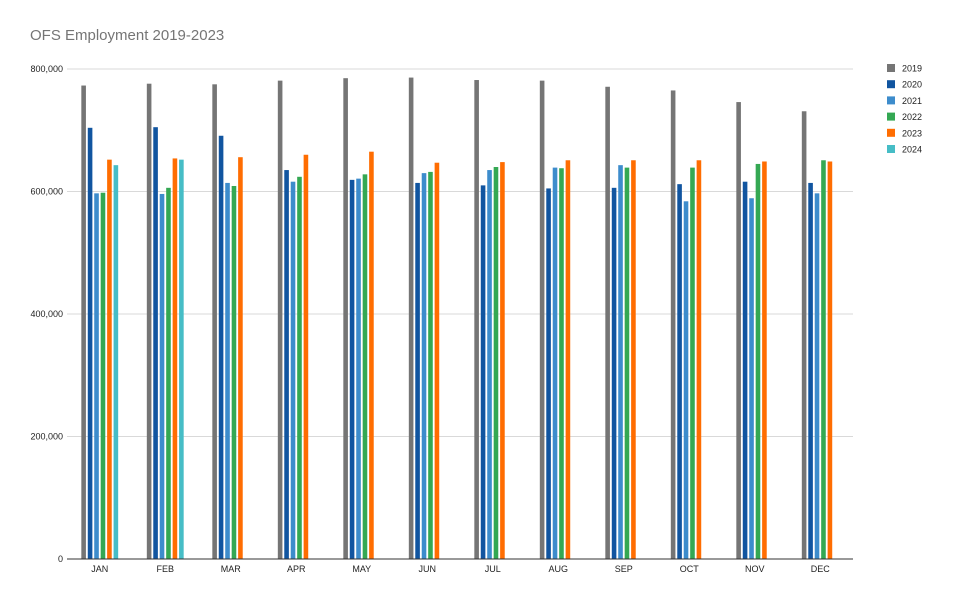  Describe the element at coordinates (352, 369) in the screenshot. I see `bar-2020-may` at that location.